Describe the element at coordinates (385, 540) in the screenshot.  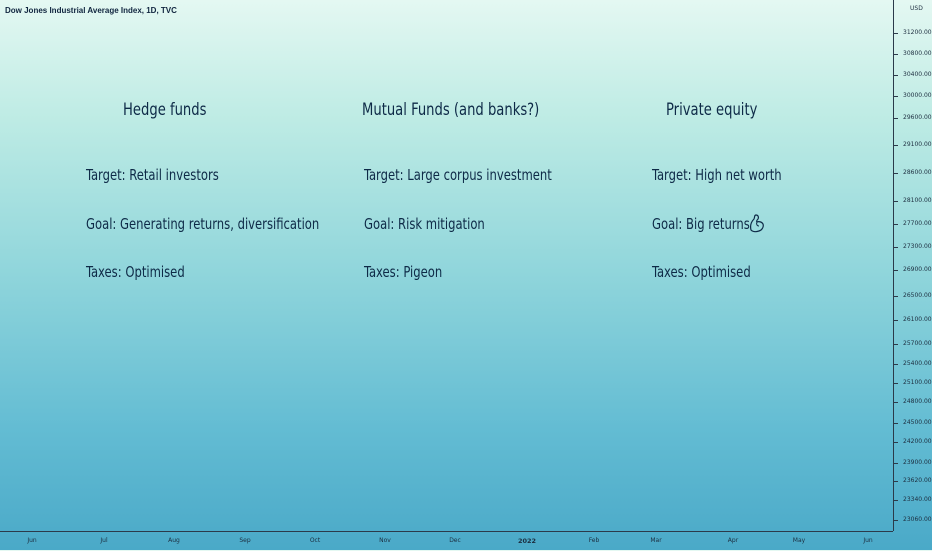
I see `time-tick-label: Nov` at that location.